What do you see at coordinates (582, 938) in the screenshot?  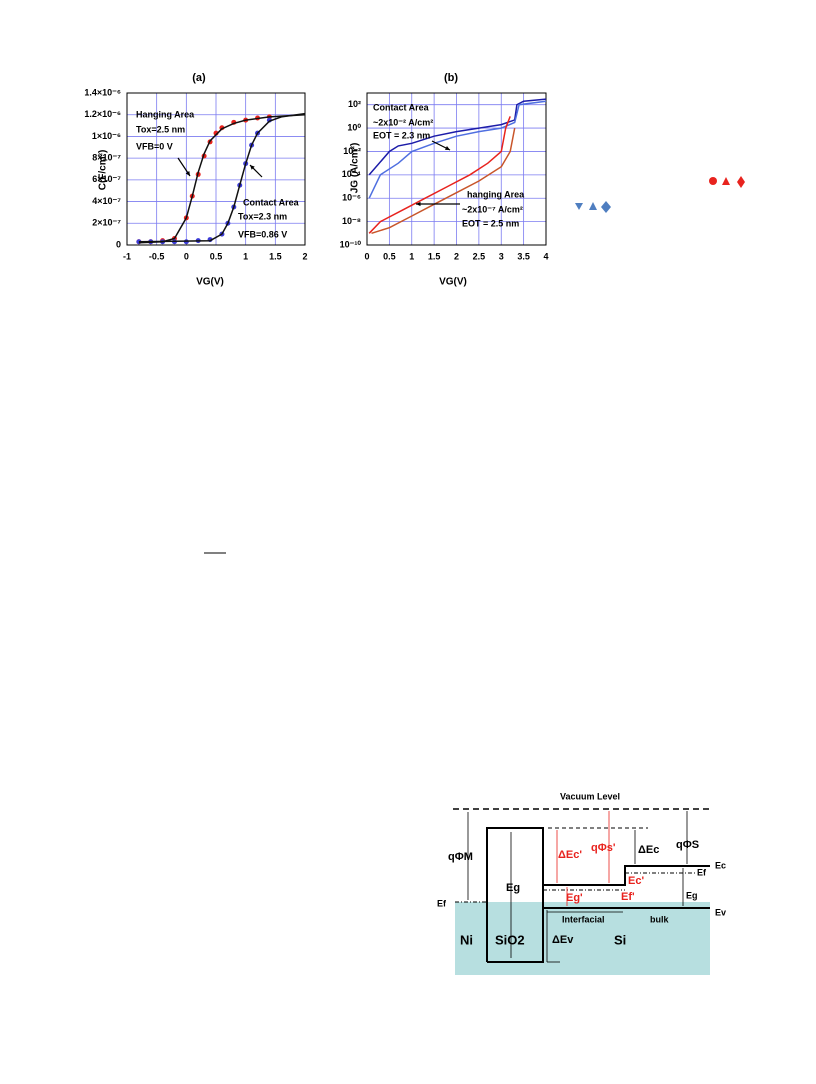 I see `substrate` at bounding box center [582, 938].